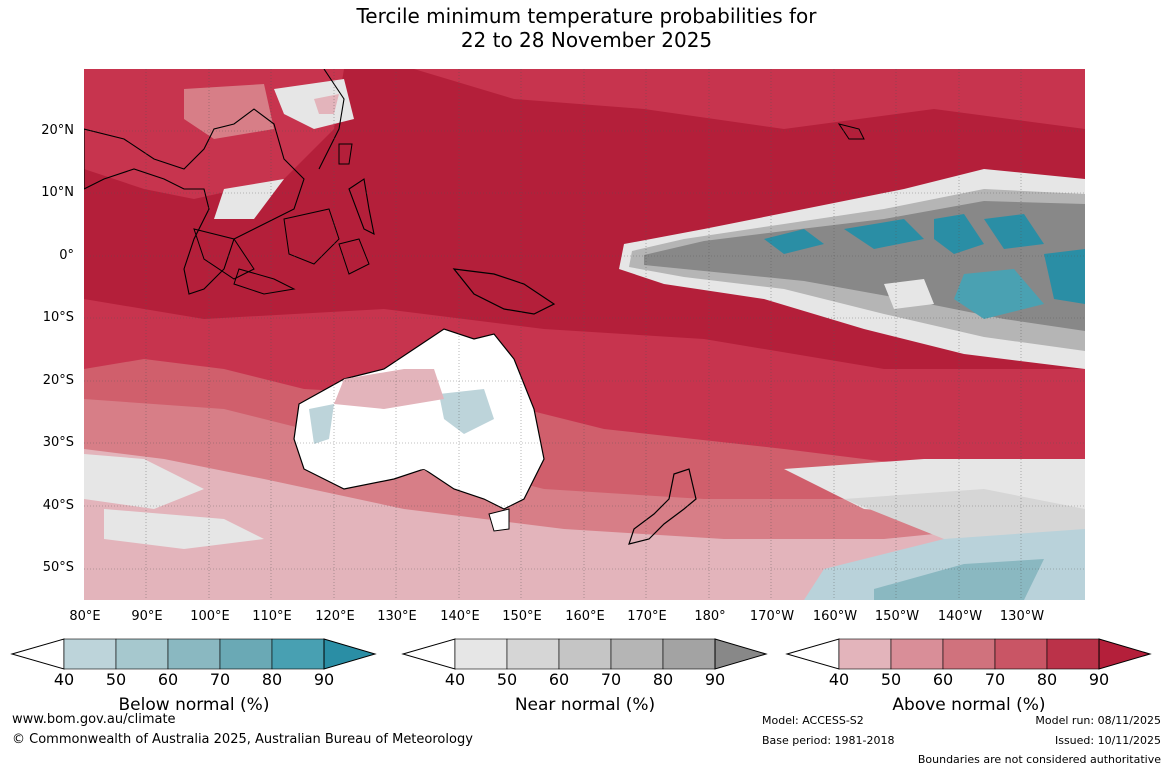  I want to click on below-tick-50: 50, so click(116, 679).